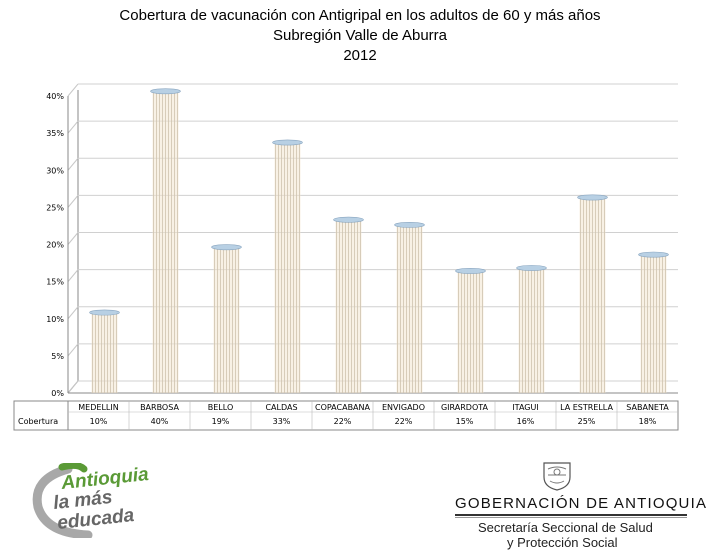 The height and width of the screenshot is (550, 720). What do you see at coordinates (562, 542) in the screenshot?
I see `secretaria-label-2: y Protección Social` at bounding box center [562, 542].